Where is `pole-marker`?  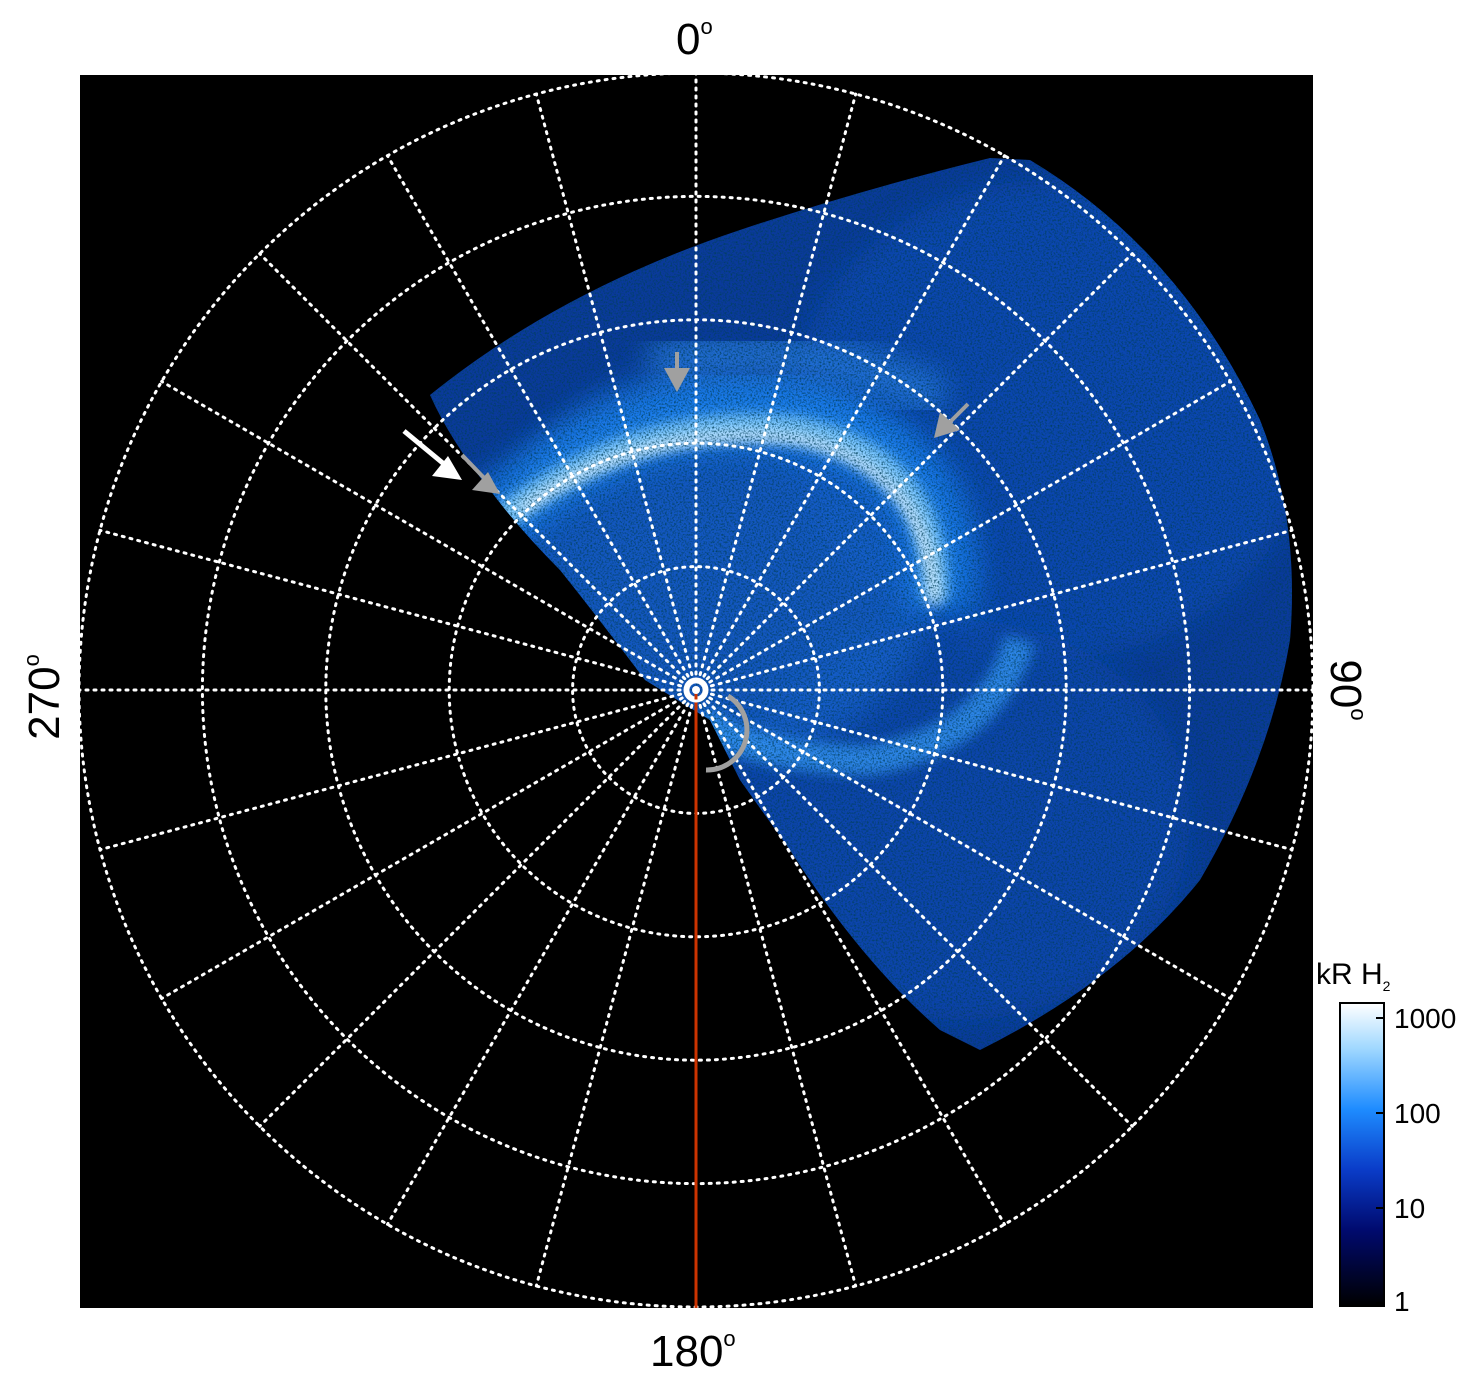 pole-marker is located at coordinates (696, 690).